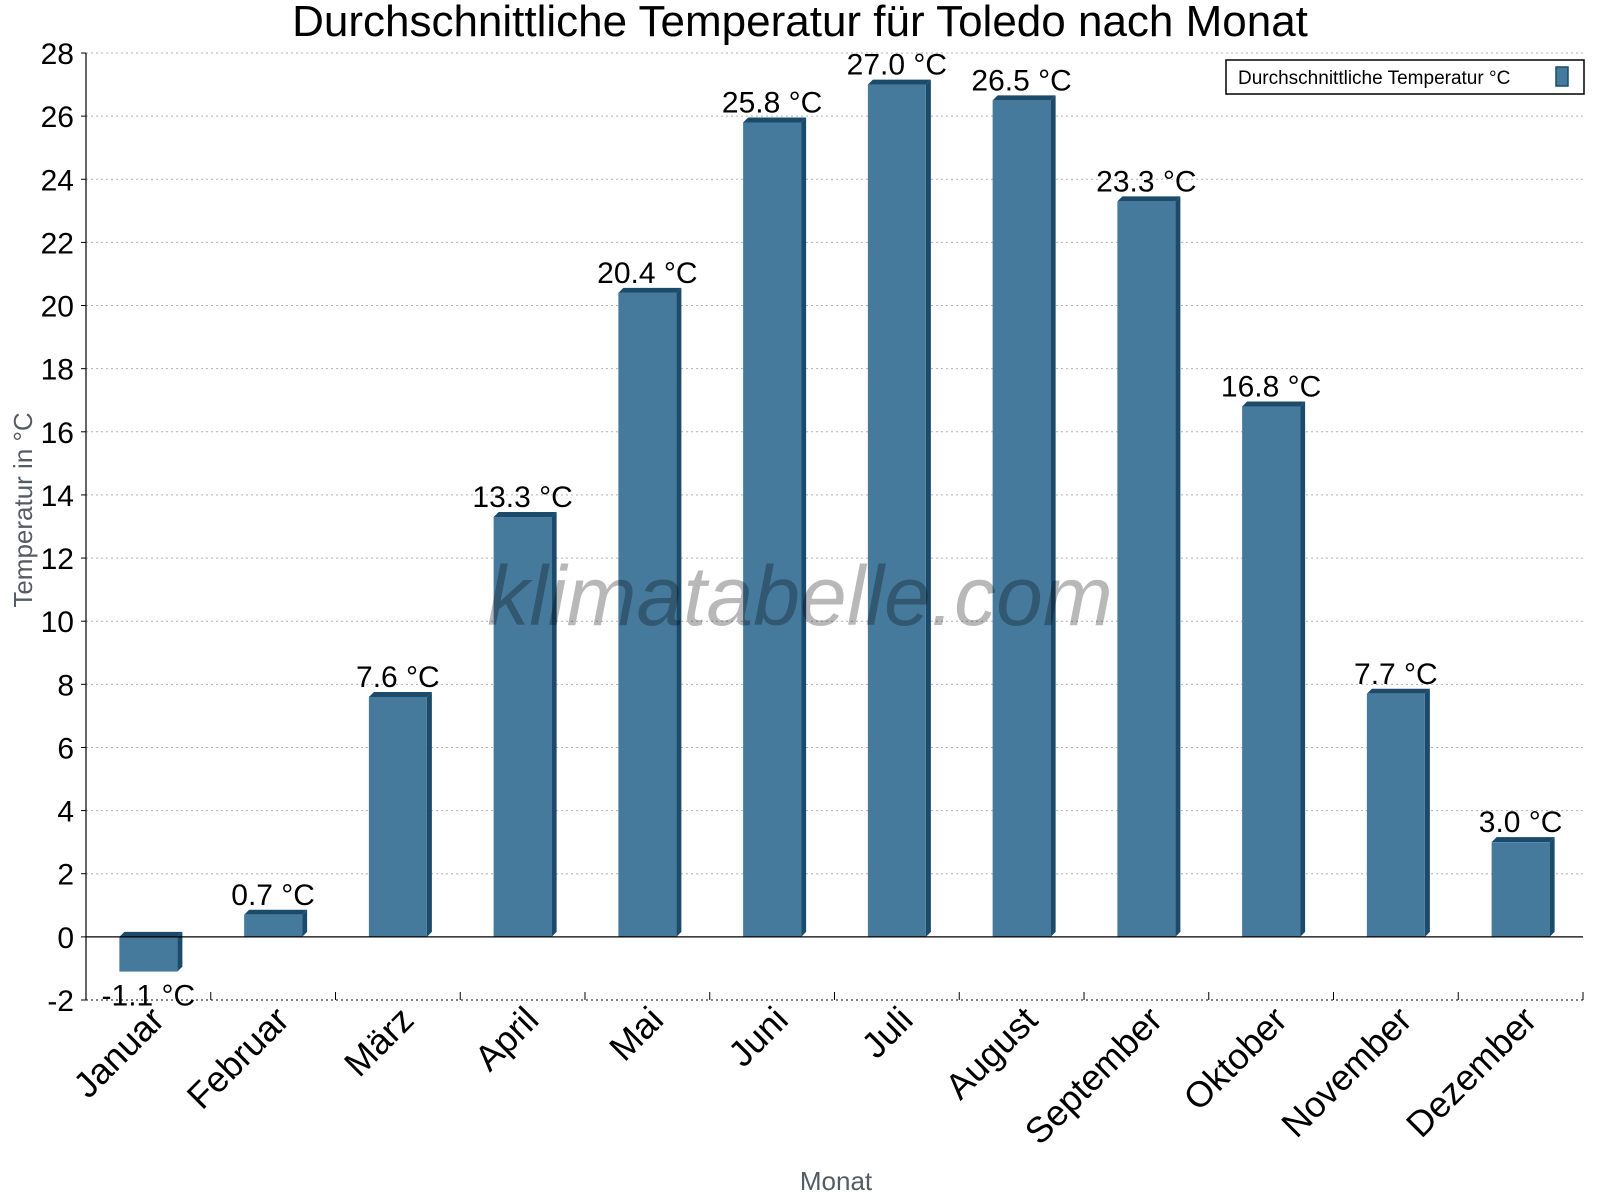 Image resolution: width=1600 pixels, height=1200 pixels. What do you see at coordinates (1471, 1072) in the screenshot?
I see `x-tick-label: Dezember` at bounding box center [1471, 1072].